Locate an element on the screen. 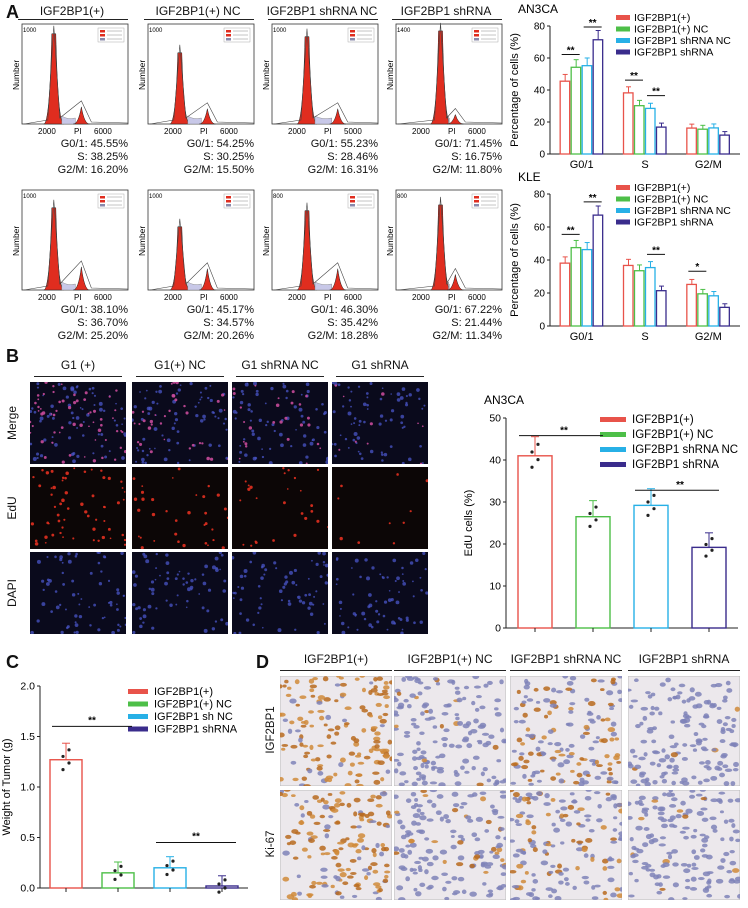 This screenshot has width=748, height=908. y-tick-label: 80 is located at coordinates (540, 27).